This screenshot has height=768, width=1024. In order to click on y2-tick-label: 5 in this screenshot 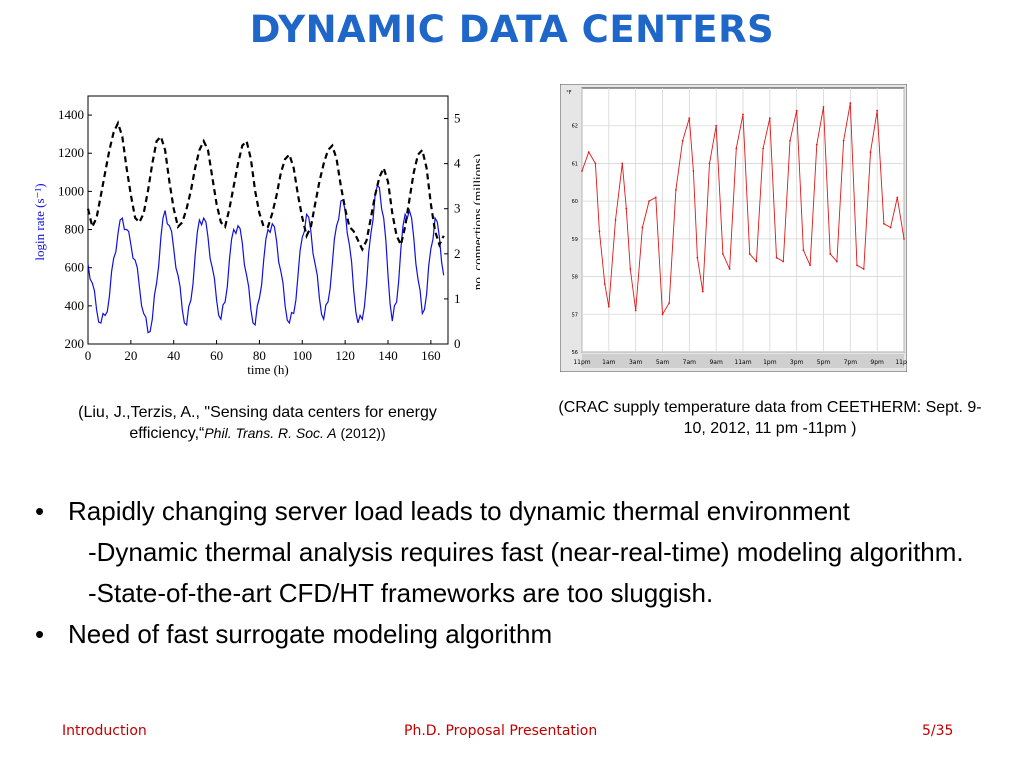, I will do `click(457, 118)`.